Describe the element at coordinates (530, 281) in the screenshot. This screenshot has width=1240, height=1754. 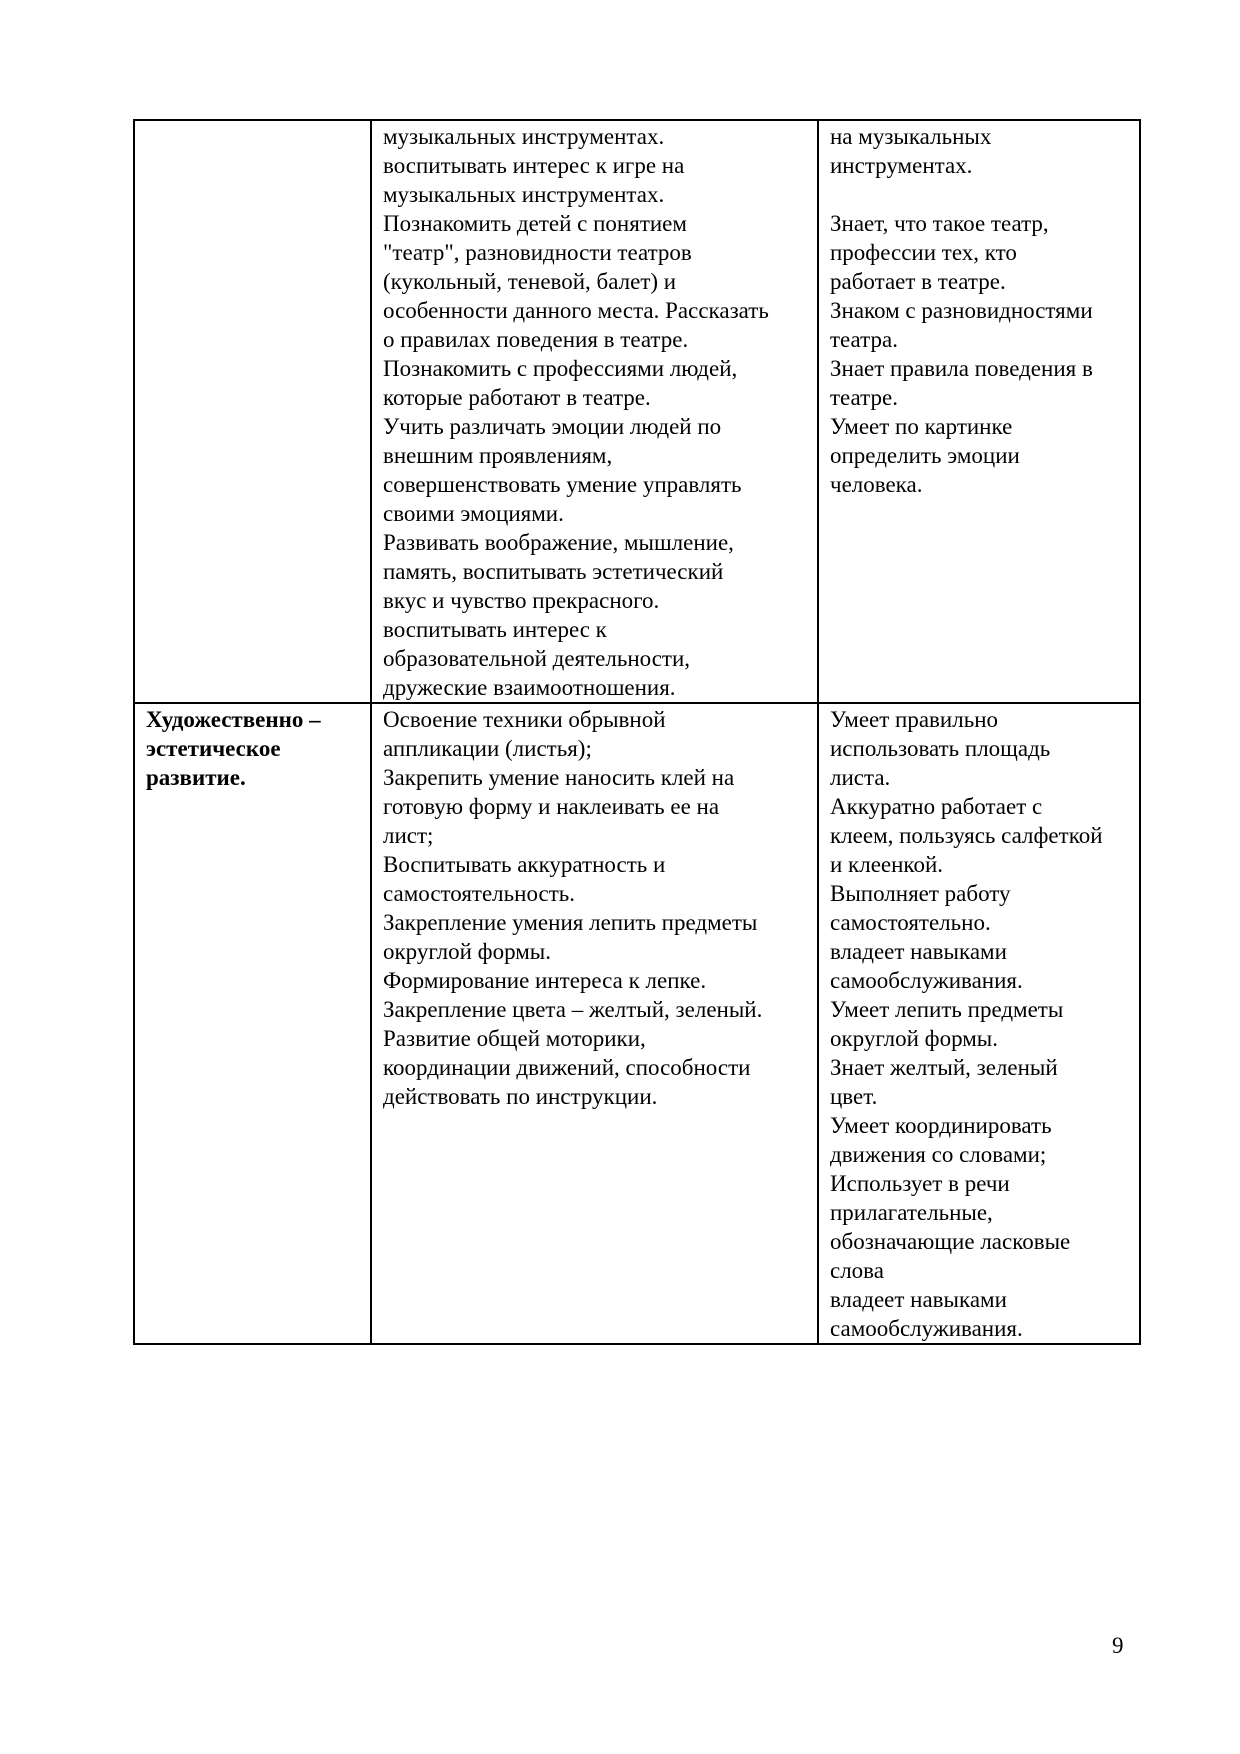
I see `text-line: (кукольный, теневой, балет) и` at that location.